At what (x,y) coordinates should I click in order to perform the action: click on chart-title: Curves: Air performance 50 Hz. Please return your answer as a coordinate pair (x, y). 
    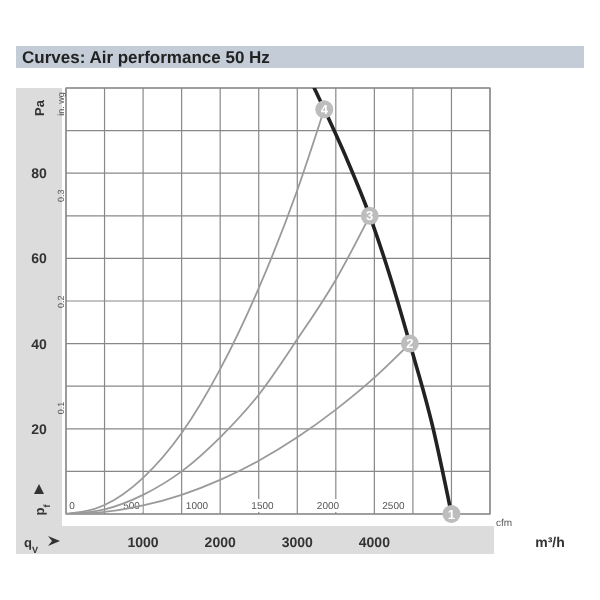
    Looking at the image, I should click on (146, 57).